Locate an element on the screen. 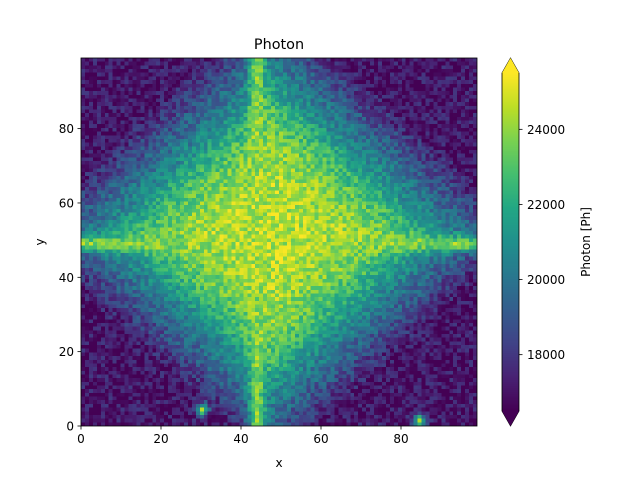 This screenshot has width=640, height=480. x-axis-ticks: 0 20 40 60 80 is located at coordinates (243, 436).